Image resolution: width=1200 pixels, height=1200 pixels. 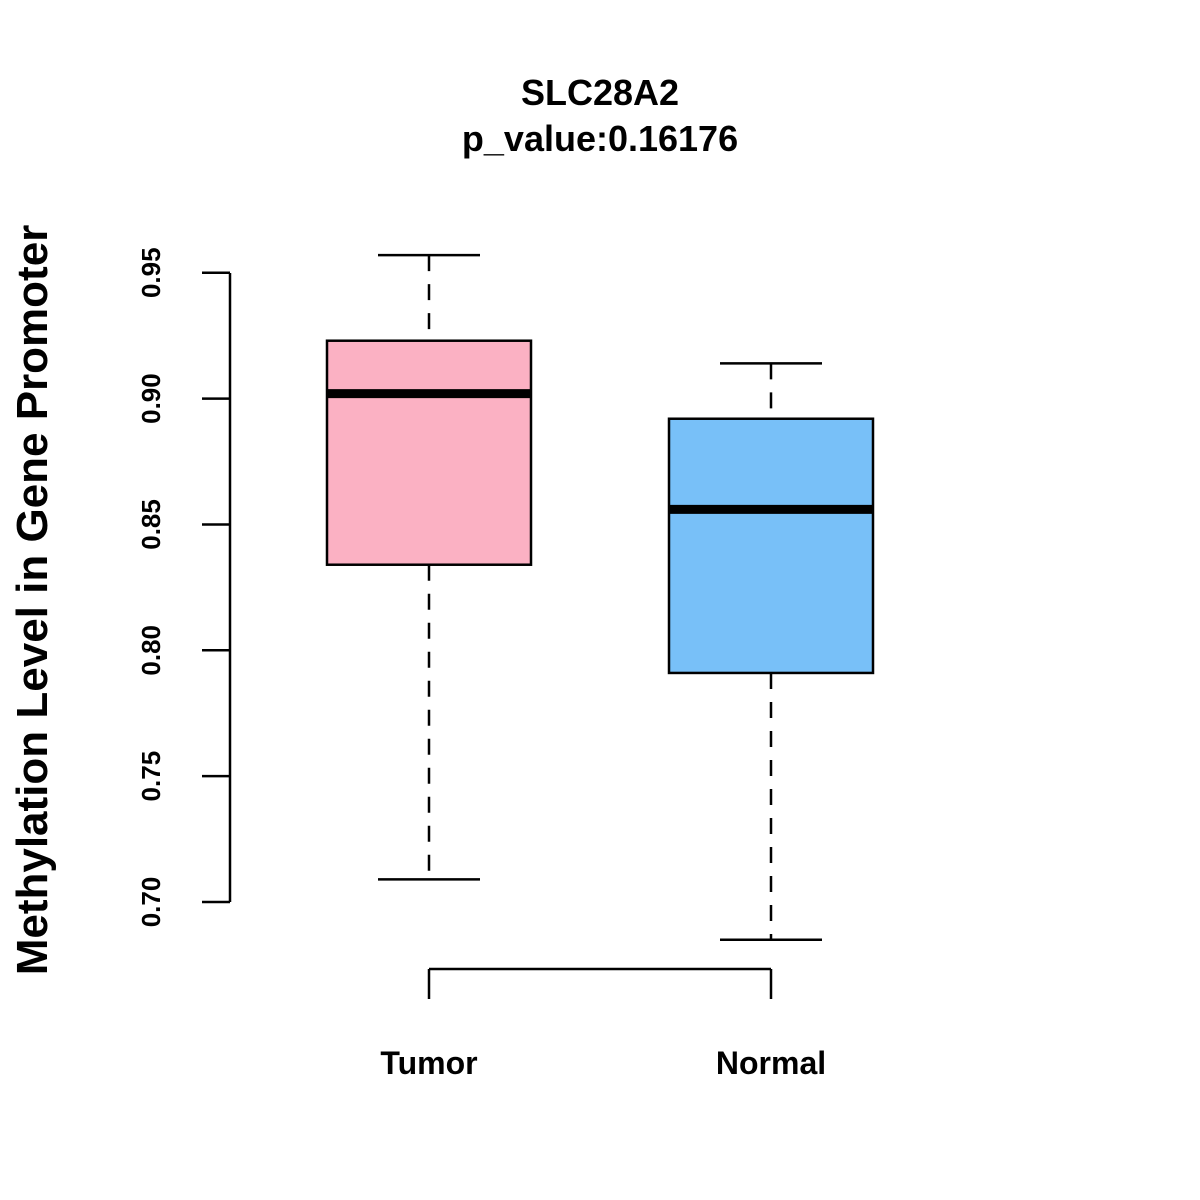 I want to click on chart-title: SLC28A2, so click(x=600, y=92).